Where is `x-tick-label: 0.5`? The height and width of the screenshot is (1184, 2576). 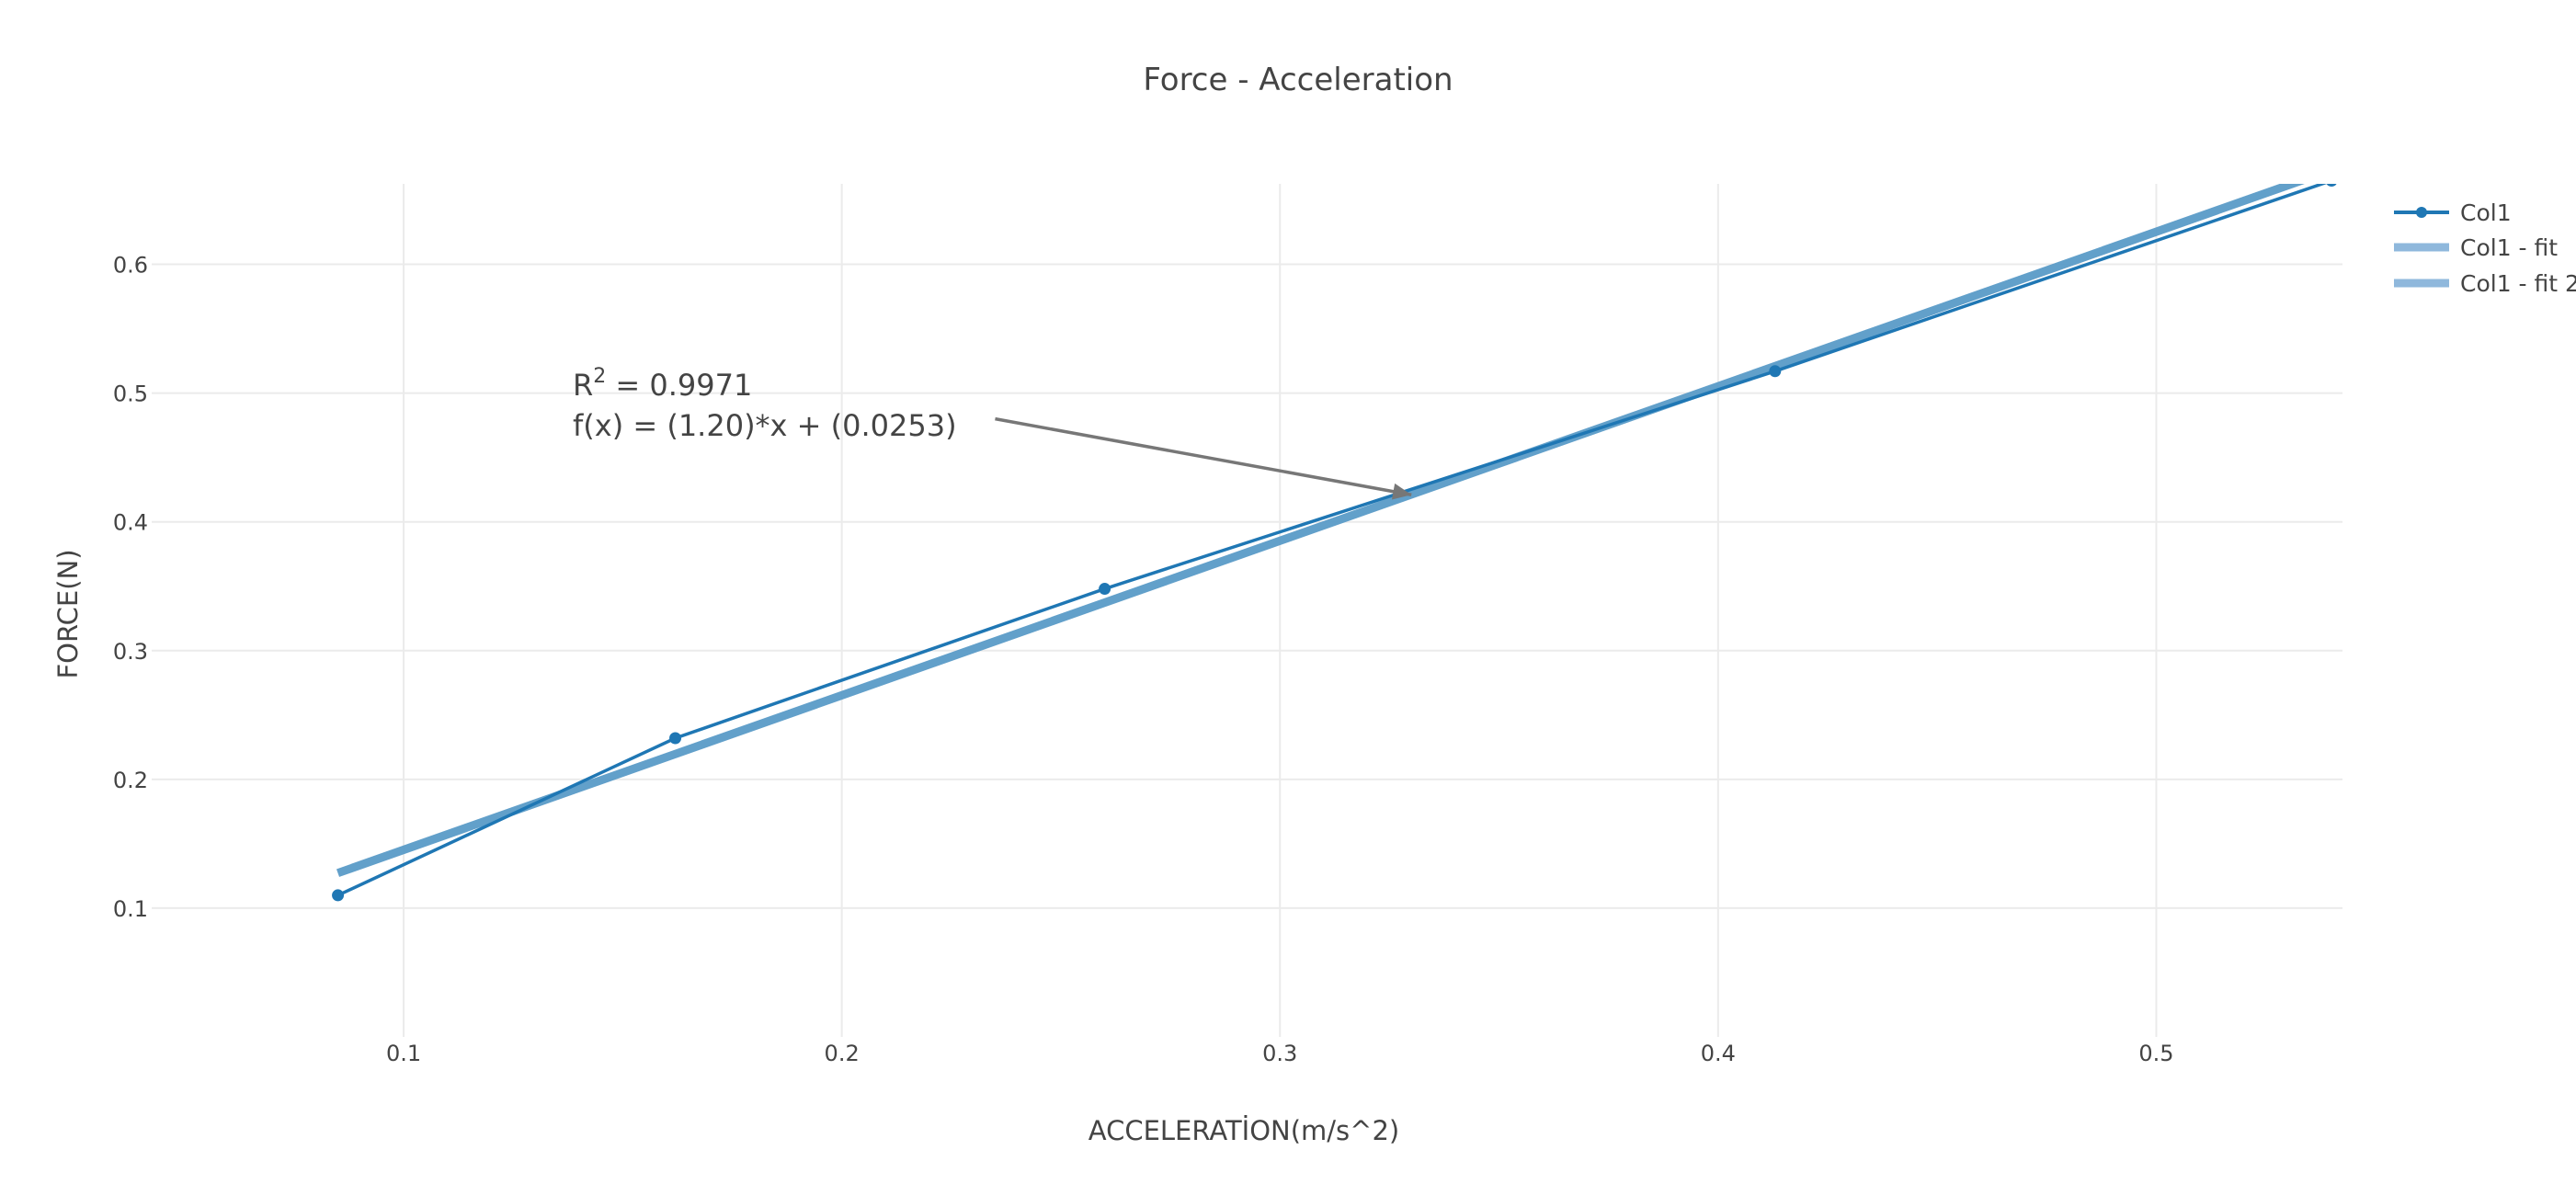
x-tick-label: 0.5 is located at coordinates (2155, 1053).